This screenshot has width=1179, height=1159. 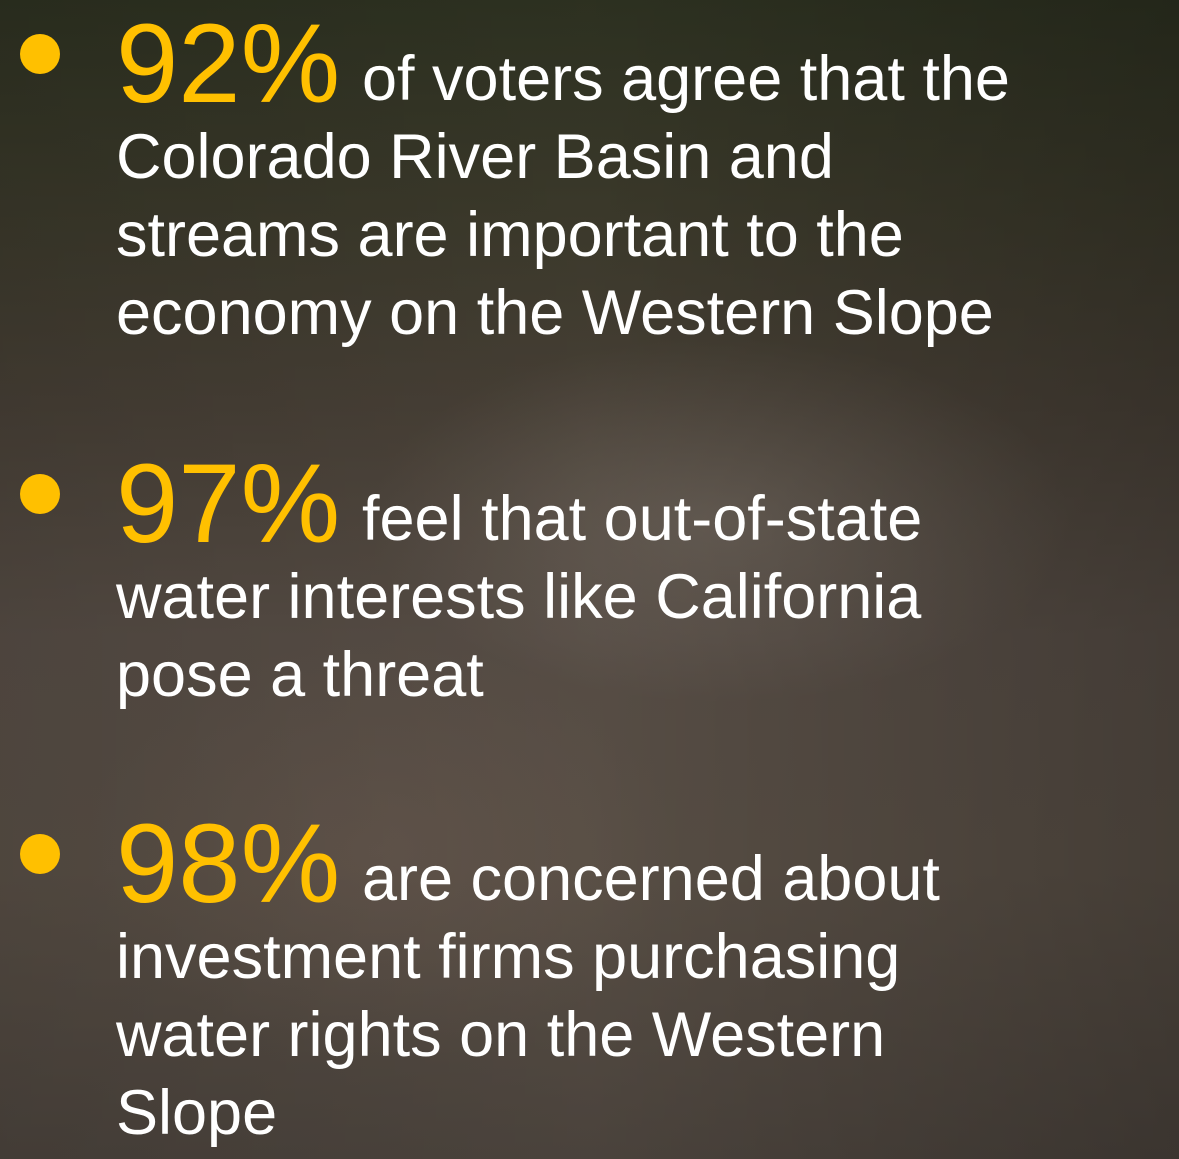 What do you see at coordinates (651, 879) in the screenshot?
I see `bullet-text: are concerned about` at bounding box center [651, 879].